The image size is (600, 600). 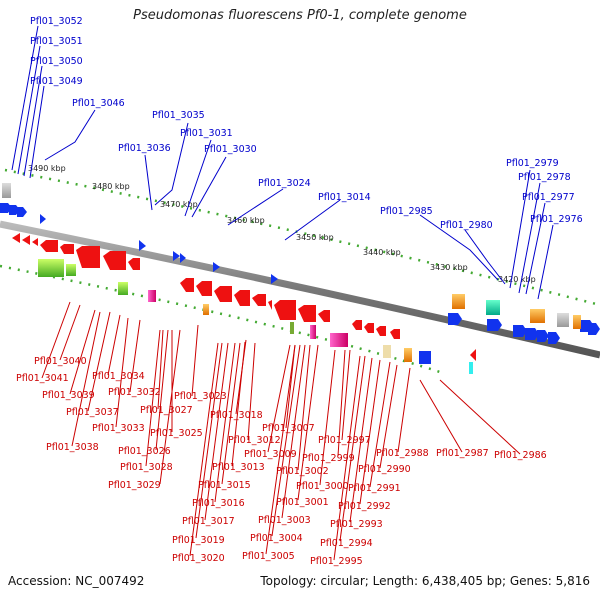 I want to click on gene-label: Pfl01_3009, so click(x=270, y=454).